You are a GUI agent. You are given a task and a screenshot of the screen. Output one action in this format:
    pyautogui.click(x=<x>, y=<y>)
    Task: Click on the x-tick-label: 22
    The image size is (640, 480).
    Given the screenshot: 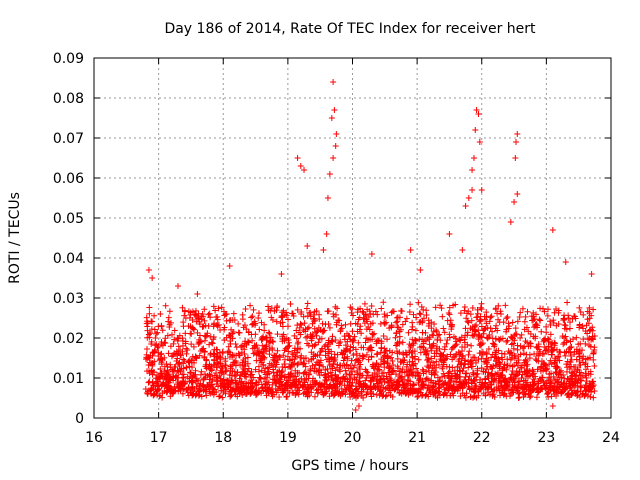 What is the action you would take?
    pyautogui.click(x=482, y=438)
    